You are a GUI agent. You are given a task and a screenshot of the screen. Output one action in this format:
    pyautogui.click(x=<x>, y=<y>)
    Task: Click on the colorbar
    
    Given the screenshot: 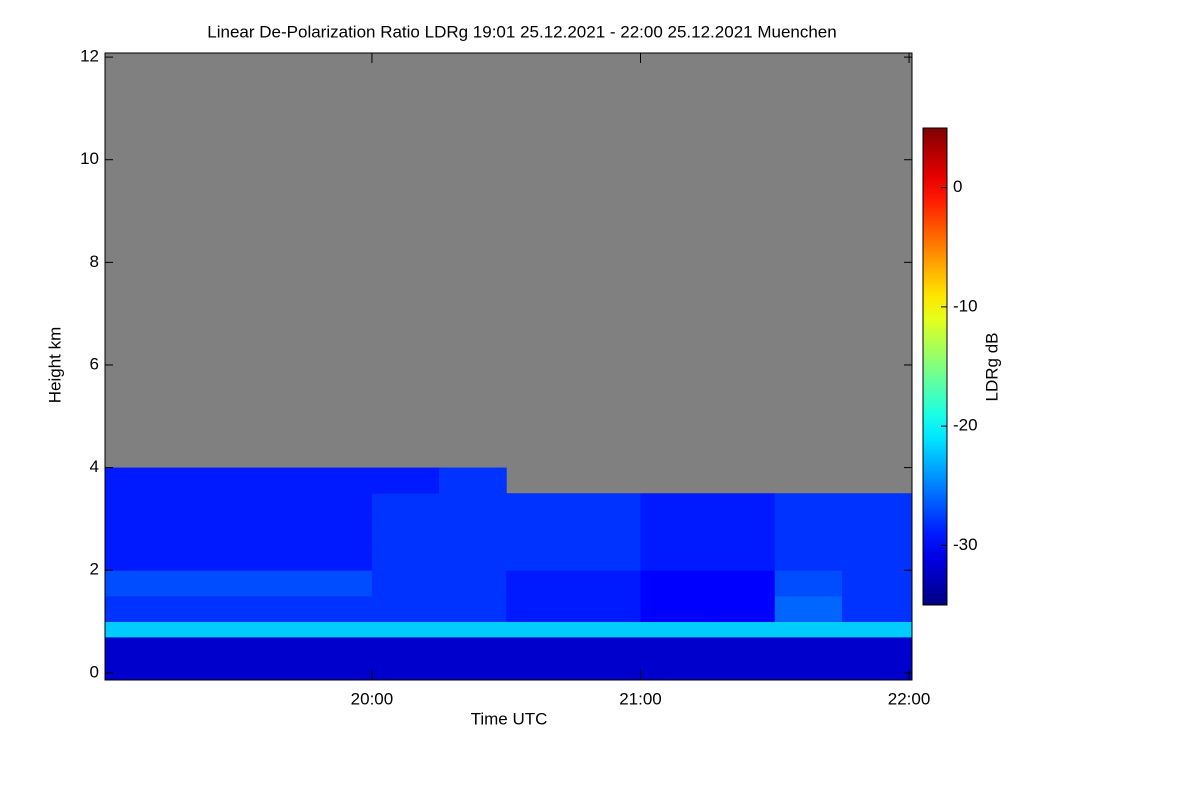 What is the action you would take?
    pyautogui.click(x=935, y=366)
    